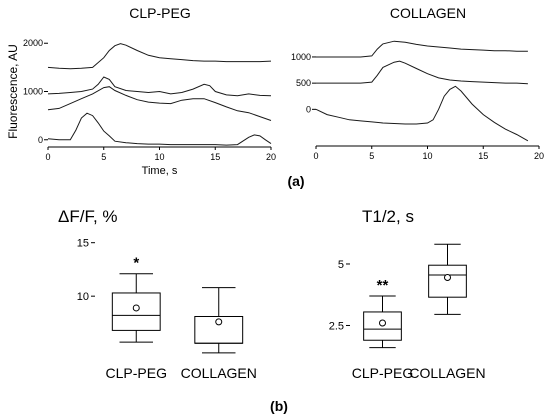 The width and height of the screenshot is (550, 420). I want to click on y-tick-label: 2.5, so click(336, 326).